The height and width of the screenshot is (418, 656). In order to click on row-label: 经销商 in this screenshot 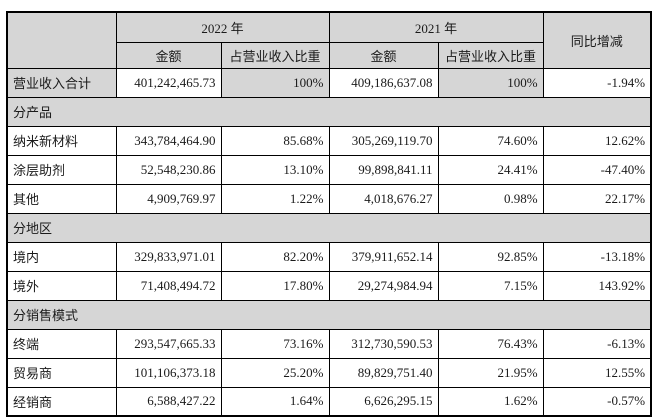, I will do `click(61, 401)`.